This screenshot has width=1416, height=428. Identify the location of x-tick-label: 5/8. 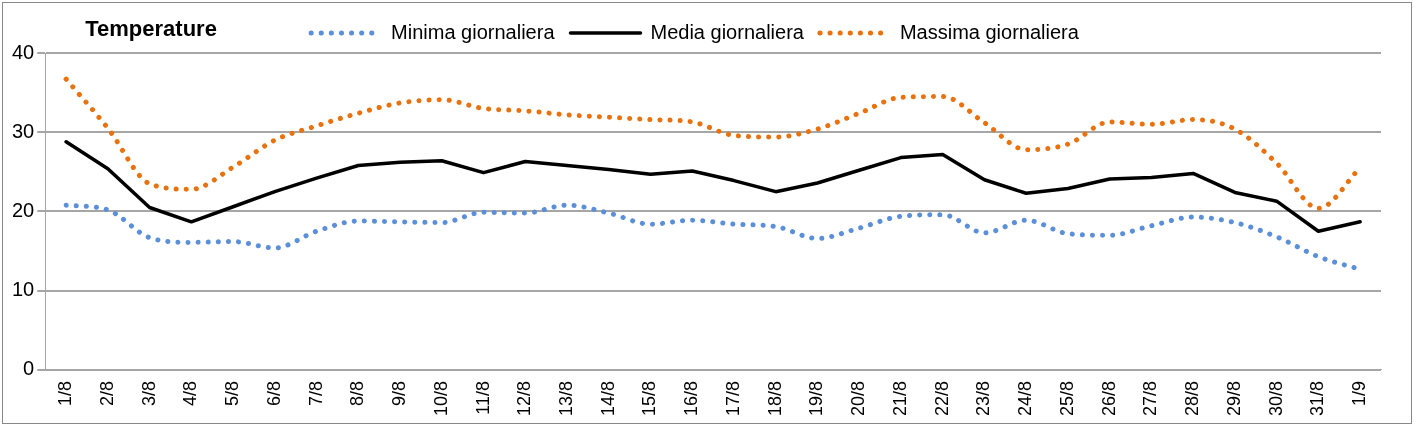
(232, 393).